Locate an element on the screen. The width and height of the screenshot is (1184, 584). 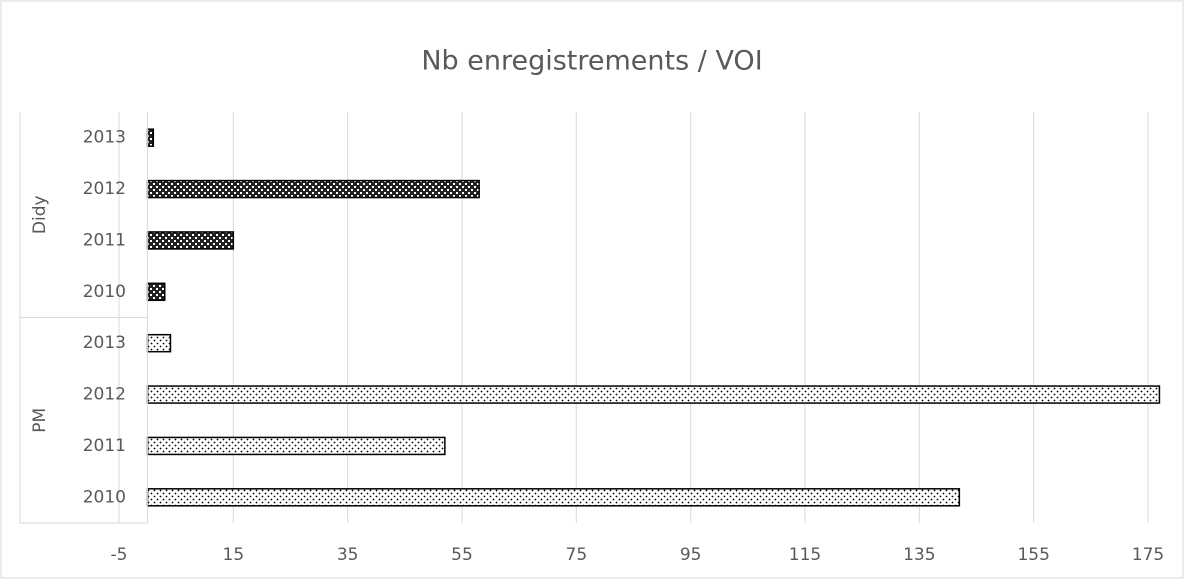
x-tick-label: 75 is located at coordinates (577, 555).